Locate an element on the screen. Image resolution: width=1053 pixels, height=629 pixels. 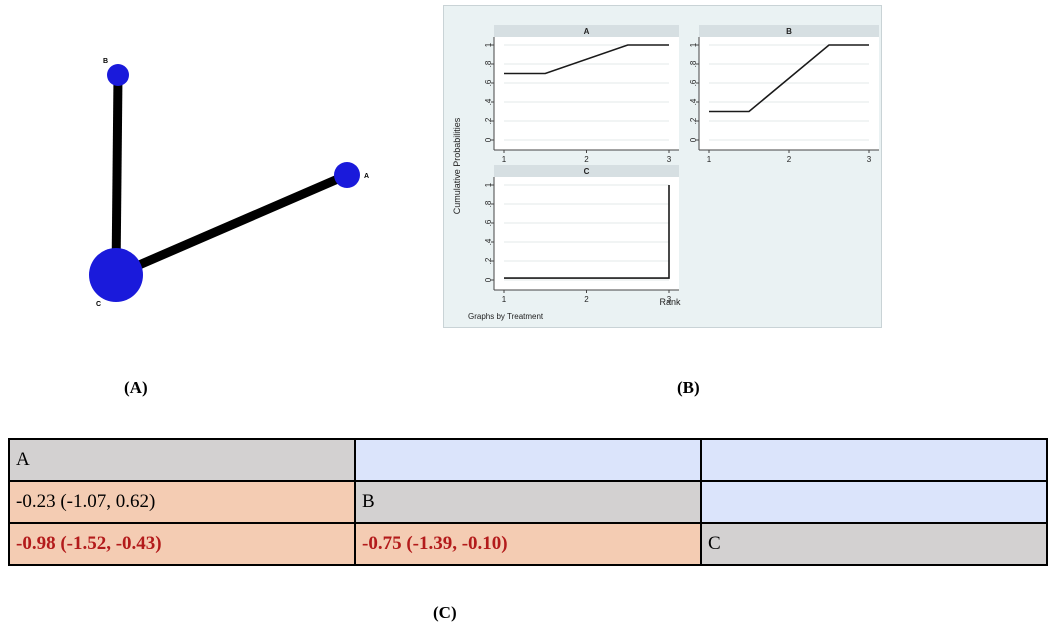
panel-header-B is located at coordinates (789, 31).